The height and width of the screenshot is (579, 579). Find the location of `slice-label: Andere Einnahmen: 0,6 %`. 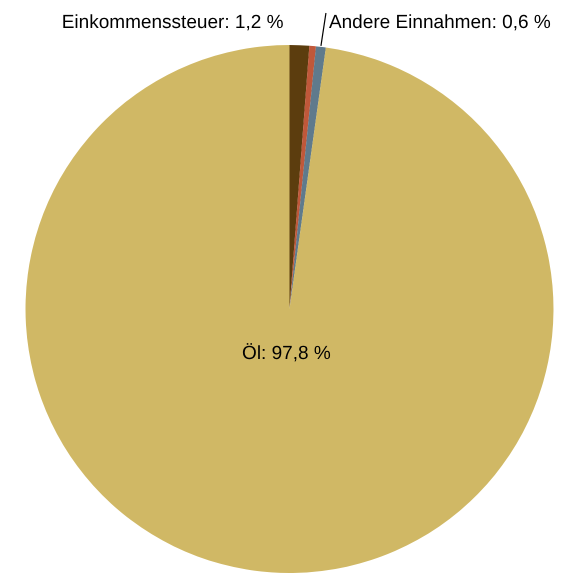

slice-label: Andere Einnahmen: 0,6 % is located at coordinates (439, 23).